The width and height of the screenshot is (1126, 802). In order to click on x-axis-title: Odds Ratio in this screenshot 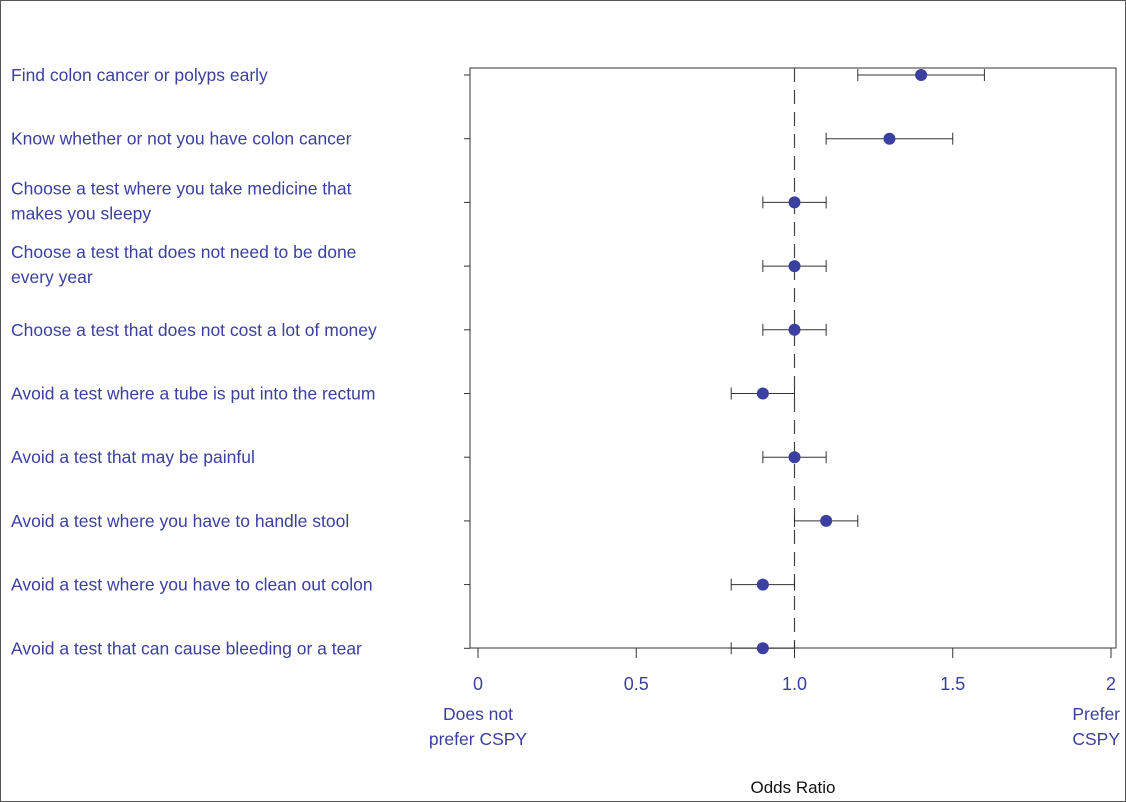, I will do `click(792, 787)`.